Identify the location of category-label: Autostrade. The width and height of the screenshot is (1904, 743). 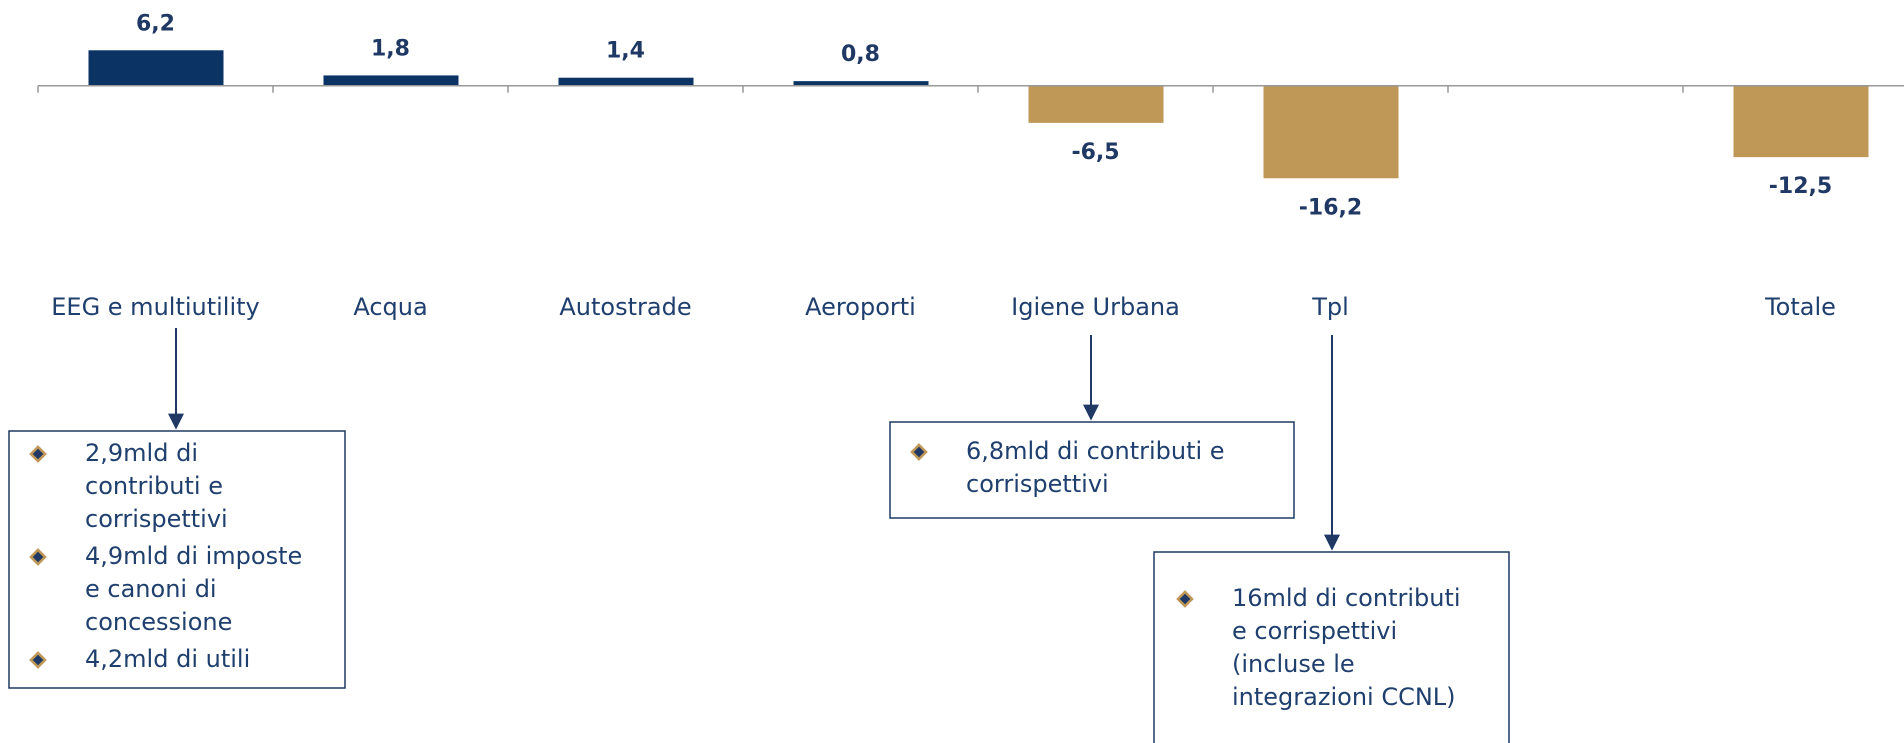
(625, 307).